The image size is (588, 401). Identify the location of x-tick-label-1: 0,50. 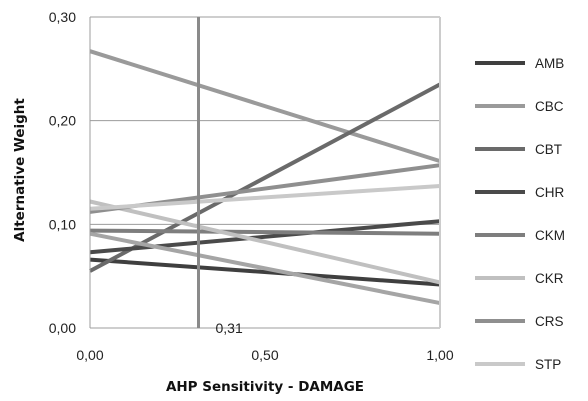
(264, 355).